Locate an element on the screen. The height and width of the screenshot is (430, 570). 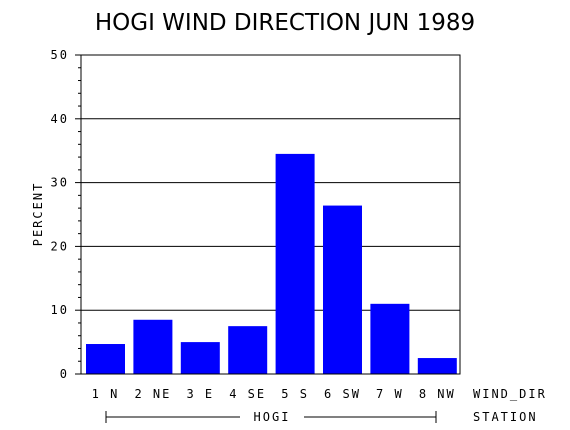
x-tick-label: 1 N is located at coordinates (106, 394).